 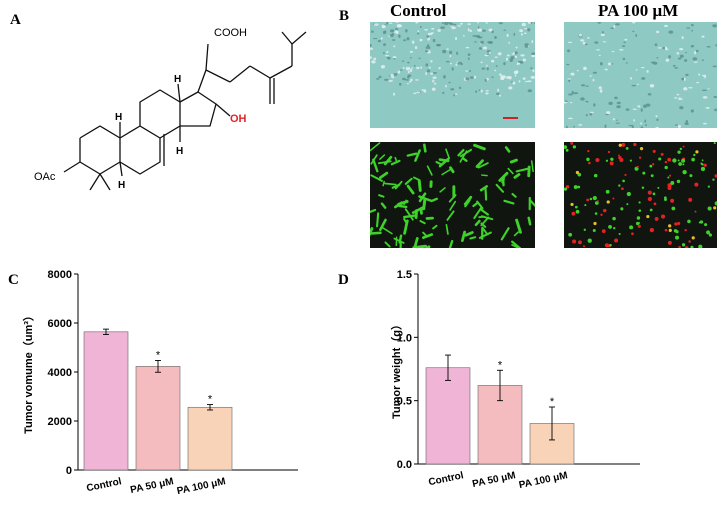 I want to click on bar, so click(x=158, y=418).